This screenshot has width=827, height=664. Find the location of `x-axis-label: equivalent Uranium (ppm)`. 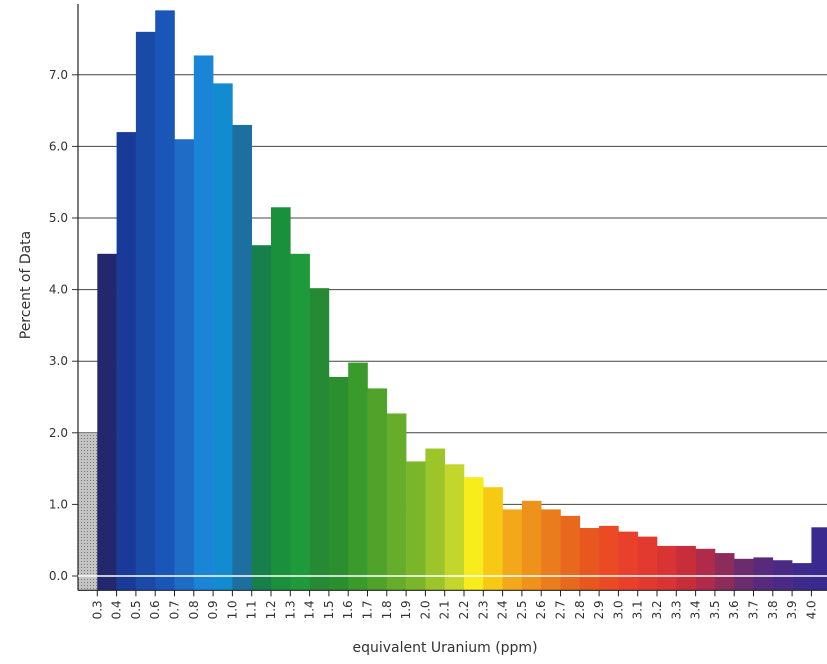

x-axis-label: equivalent Uranium (ppm) is located at coordinates (444, 648).